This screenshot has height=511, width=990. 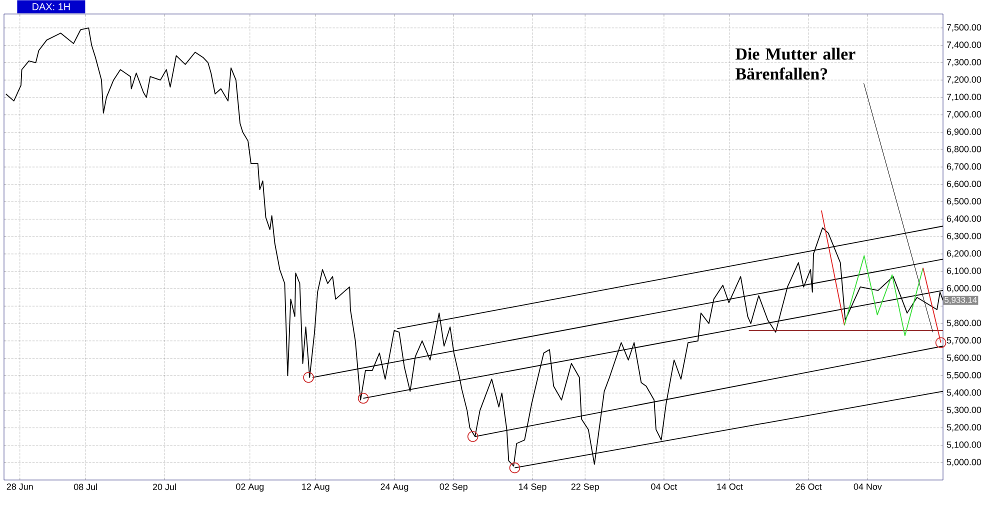 I want to click on y-tick-label: 5,300.00, so click(x=964, y=410).